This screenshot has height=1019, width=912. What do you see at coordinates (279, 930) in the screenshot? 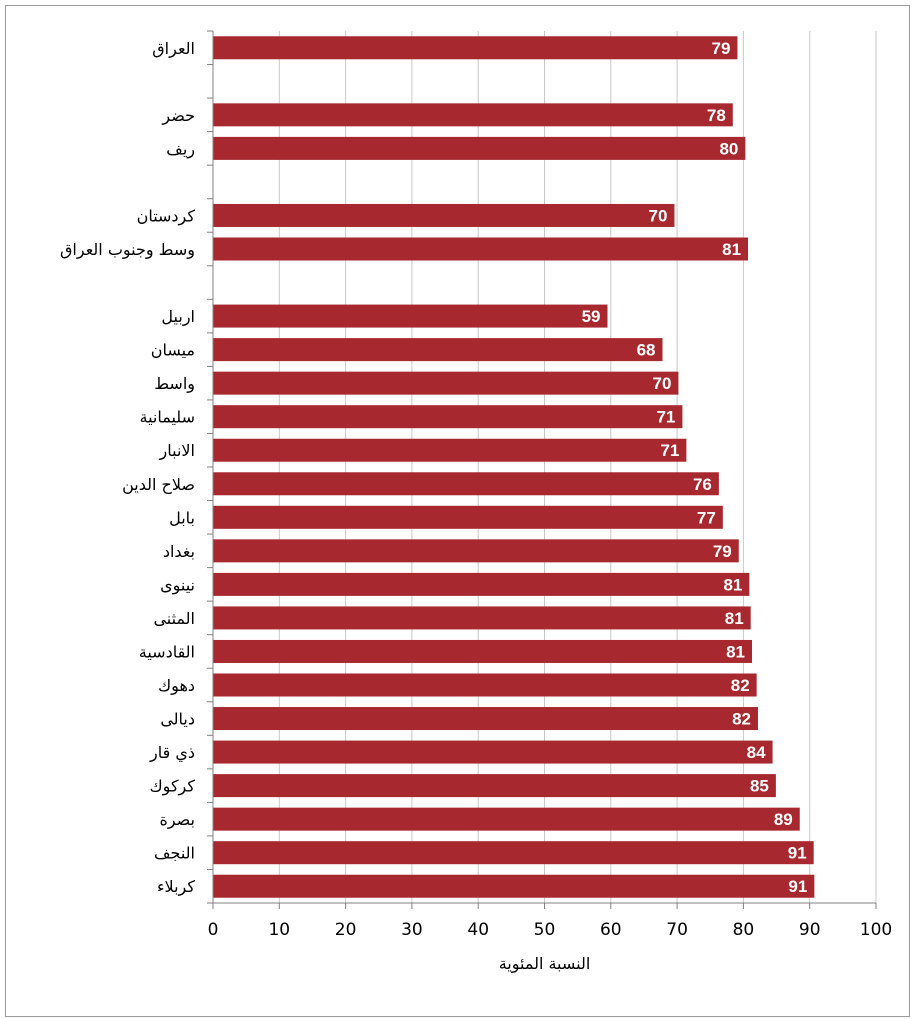
I see `x-tick-label: 10` at bounding box center [279, 930].